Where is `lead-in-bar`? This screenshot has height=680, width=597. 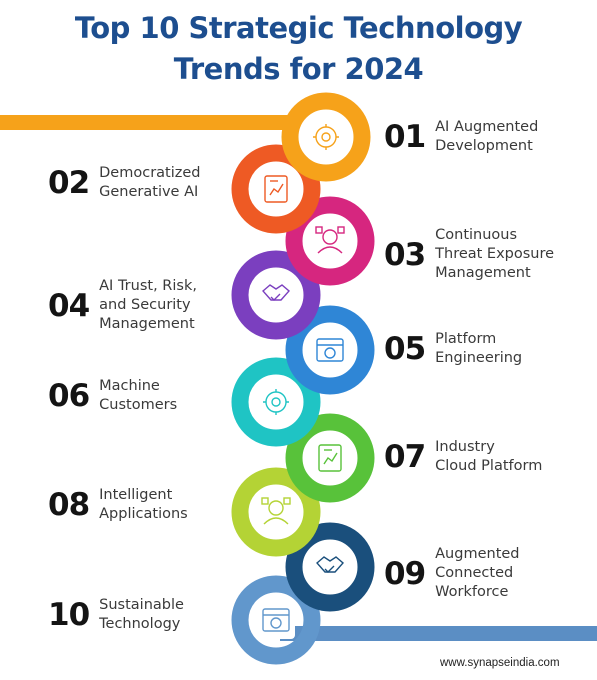
lead-in-bar is located at coordinates (145, 122).